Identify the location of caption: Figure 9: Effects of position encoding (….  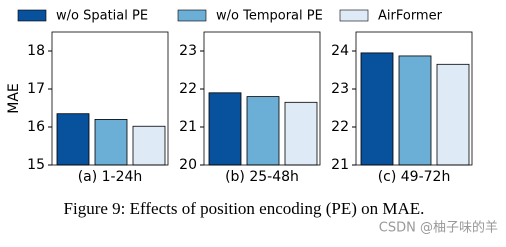
(244, 208).